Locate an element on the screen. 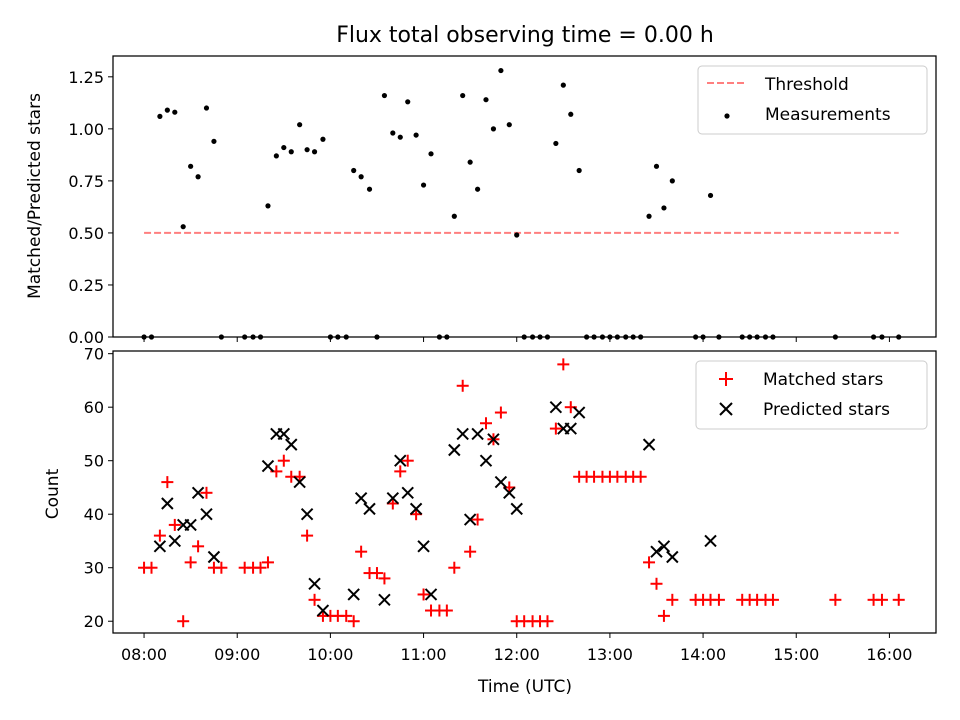 This screenshot has width=960, height=720. bottom-x-tick-label: 14:00 is located at coordinates (703, 654).